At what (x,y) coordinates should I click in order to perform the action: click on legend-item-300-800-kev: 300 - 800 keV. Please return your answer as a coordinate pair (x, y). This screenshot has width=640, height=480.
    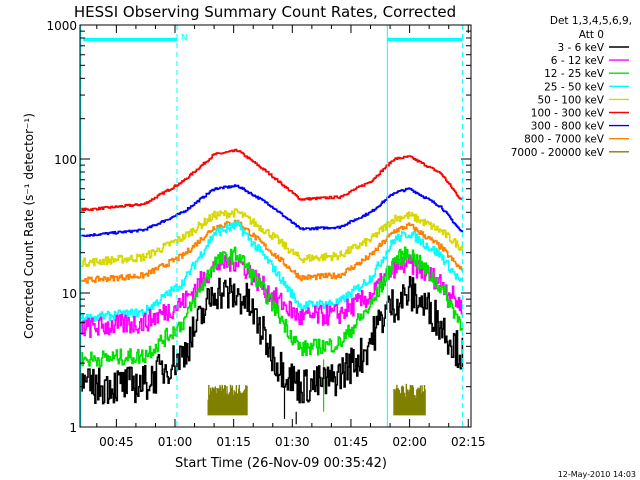
    Looking at the image, I should click on (580, 127).